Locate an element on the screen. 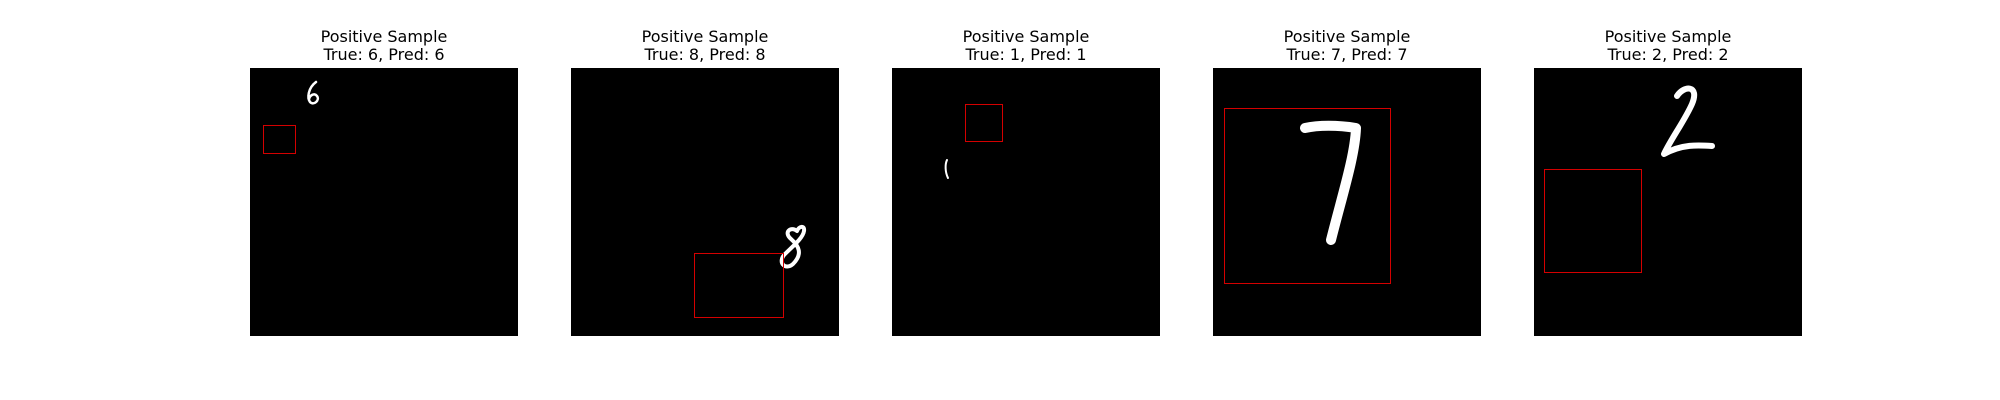 This screenshot has height=400, width=2000. sample-panel-5: Positive Sample True: 2, Pred: 2 is located at coordinates (1668, 200).